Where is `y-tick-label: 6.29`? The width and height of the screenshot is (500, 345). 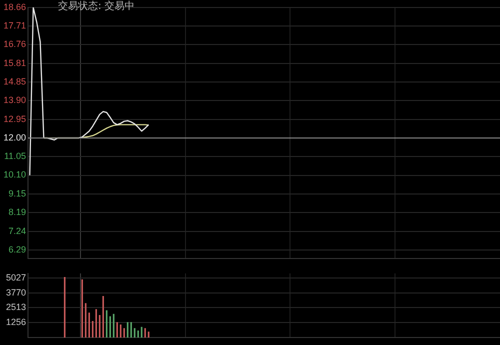 y-tick-label: 6.29 is located at coordinates (17, 249).